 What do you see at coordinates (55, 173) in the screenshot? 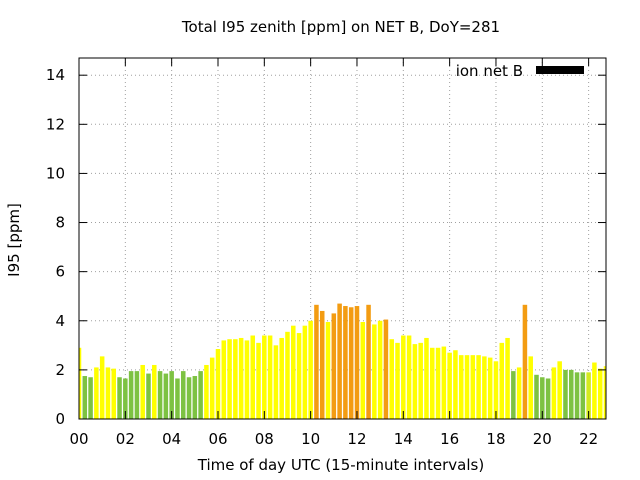
I see `y-tick-label: 10` at bounding box center [55, 173].